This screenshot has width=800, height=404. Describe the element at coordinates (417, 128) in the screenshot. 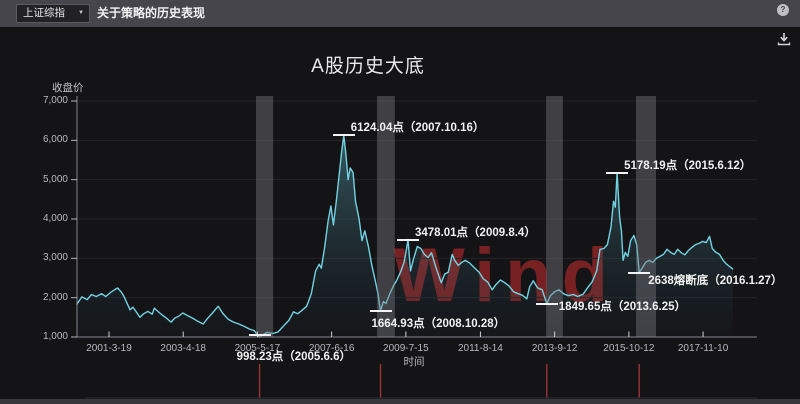

I see `annotation-label: 6124.04点（2007.10.16）` at that location.